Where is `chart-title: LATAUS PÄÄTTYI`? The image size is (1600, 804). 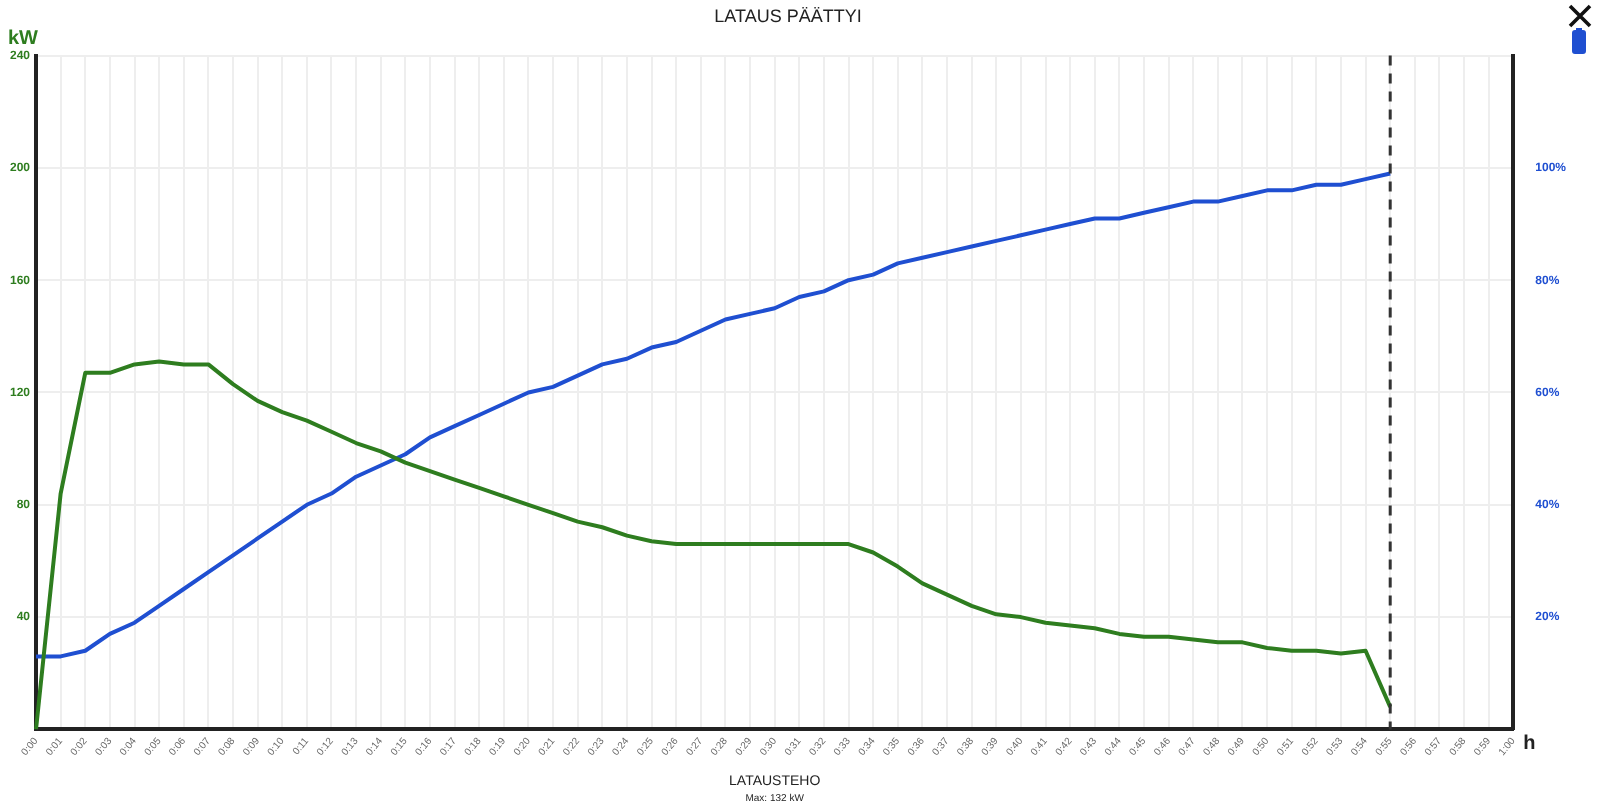
chart-title: LATAUS PÄÄTTYI is located at coordinates (788, 15).